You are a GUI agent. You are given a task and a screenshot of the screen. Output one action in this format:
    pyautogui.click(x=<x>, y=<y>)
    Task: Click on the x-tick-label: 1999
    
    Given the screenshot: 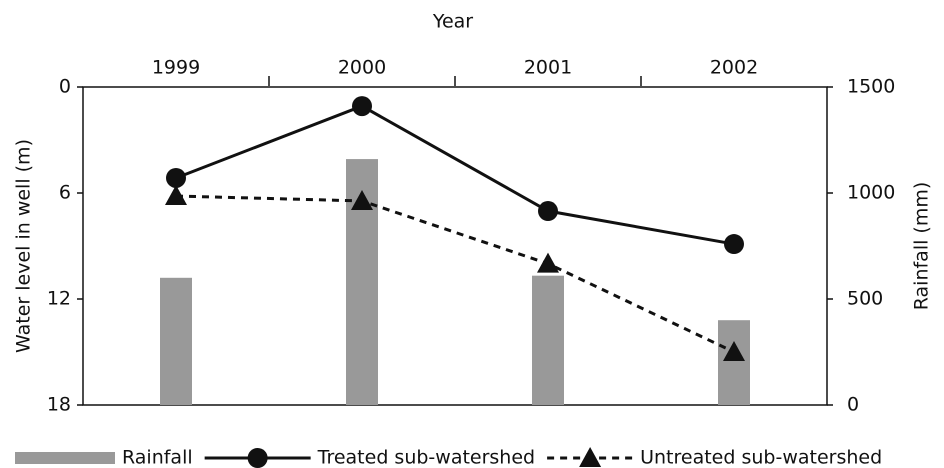 What is the action you would take?
    pyautogui.click(x=176, y=68)
    